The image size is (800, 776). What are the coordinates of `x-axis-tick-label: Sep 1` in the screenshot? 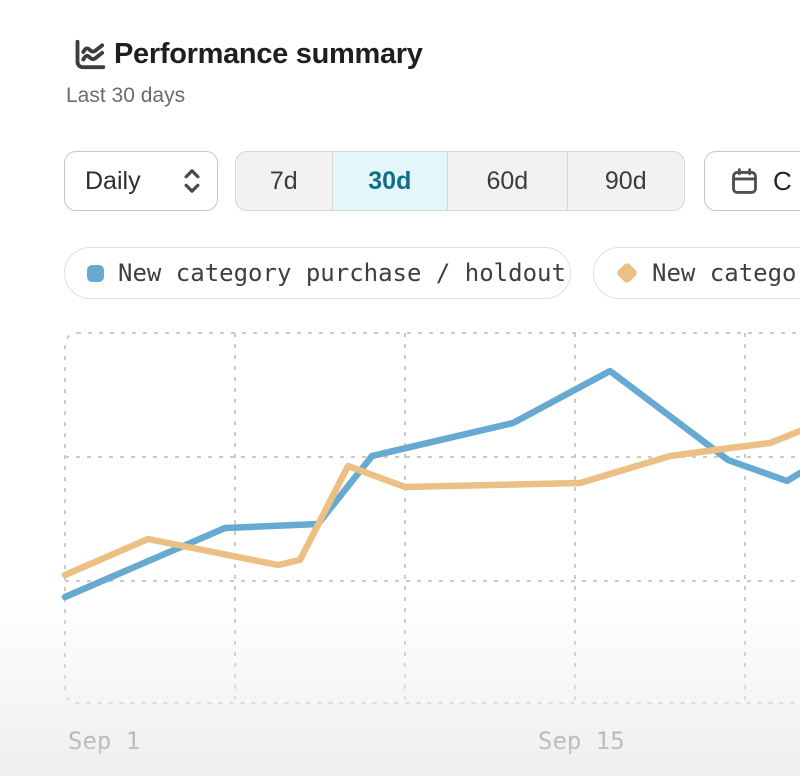 It's located at (104, 741).